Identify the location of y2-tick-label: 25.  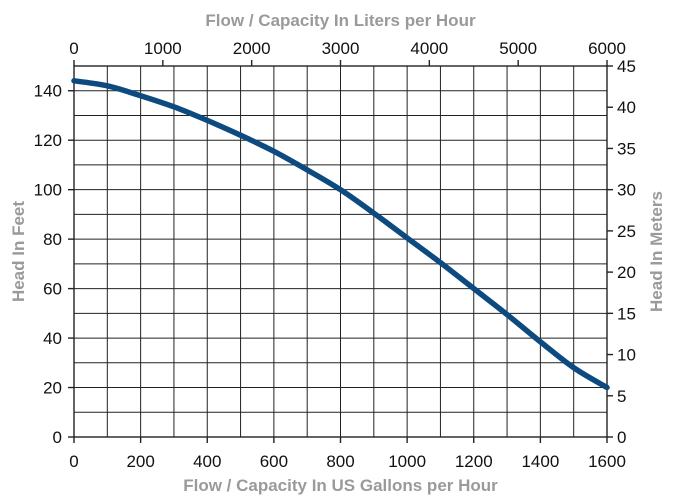
(626, 231).